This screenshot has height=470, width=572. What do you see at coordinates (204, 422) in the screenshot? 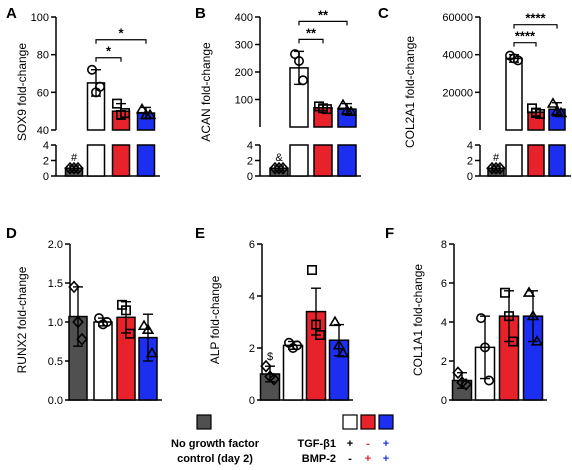
I see `legend-swatch-control` at bounding box center [204, 422].